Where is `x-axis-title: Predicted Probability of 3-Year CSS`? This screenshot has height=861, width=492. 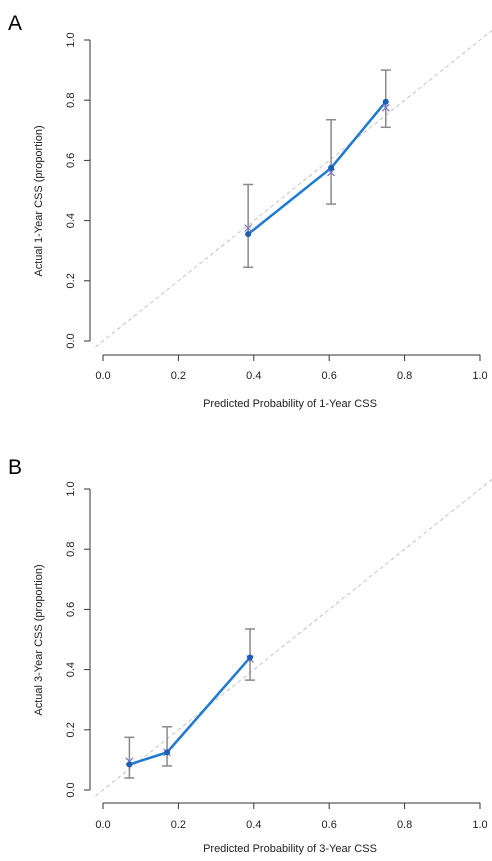
x-axis-title: Predicted Probability of 3-Year CSS is located at coordinates (290, 849).